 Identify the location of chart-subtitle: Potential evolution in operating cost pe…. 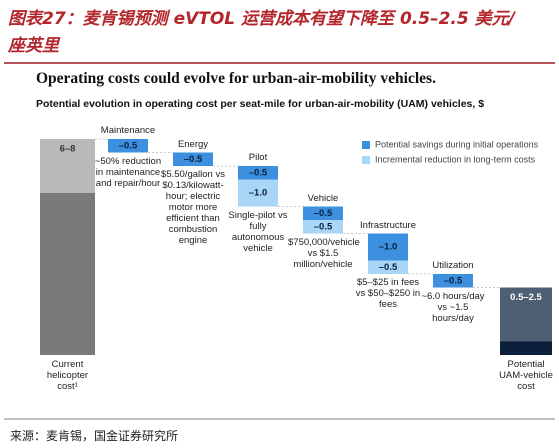
(260, 104).